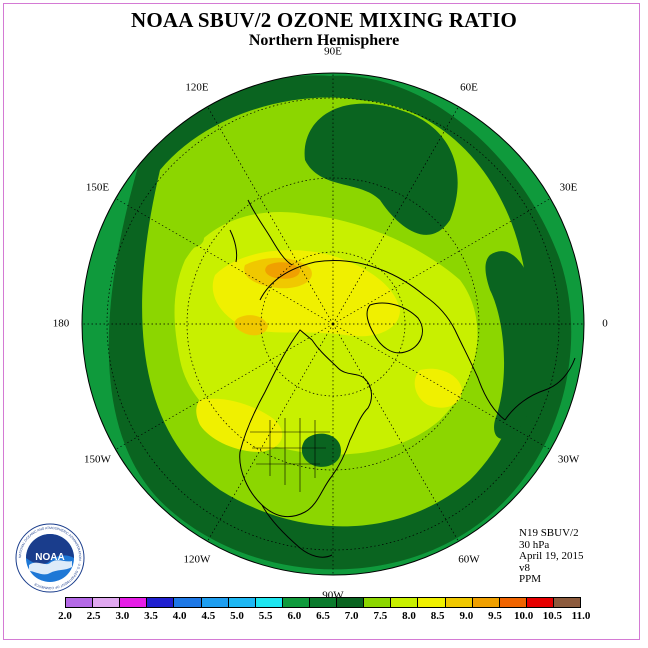  Describe the element at coordinates (495, 616) in the screenshot. I see `color-scale-tick: 9.5` at that location.